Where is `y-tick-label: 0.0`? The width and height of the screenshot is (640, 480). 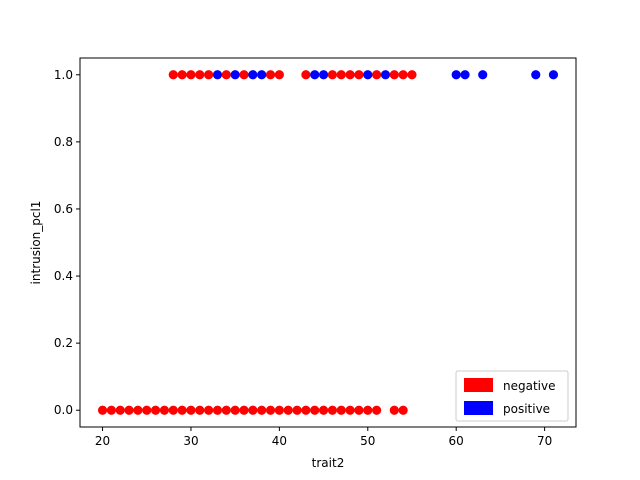 y-tick-label: 0.0 is located at coordinates (63, 410).